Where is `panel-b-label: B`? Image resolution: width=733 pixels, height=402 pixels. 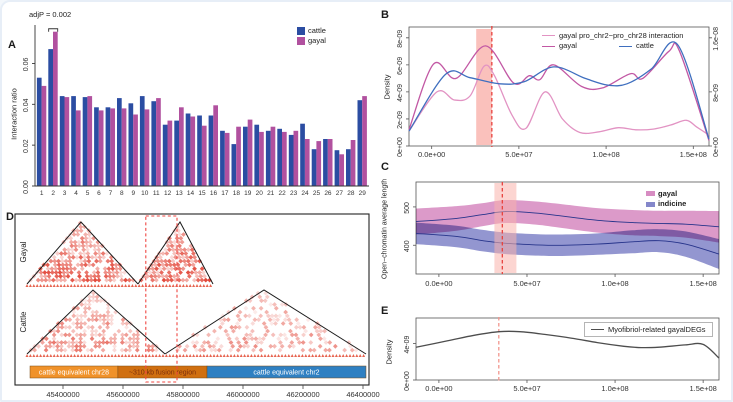 panel-b-label: B is located at coordinates (385, 15).